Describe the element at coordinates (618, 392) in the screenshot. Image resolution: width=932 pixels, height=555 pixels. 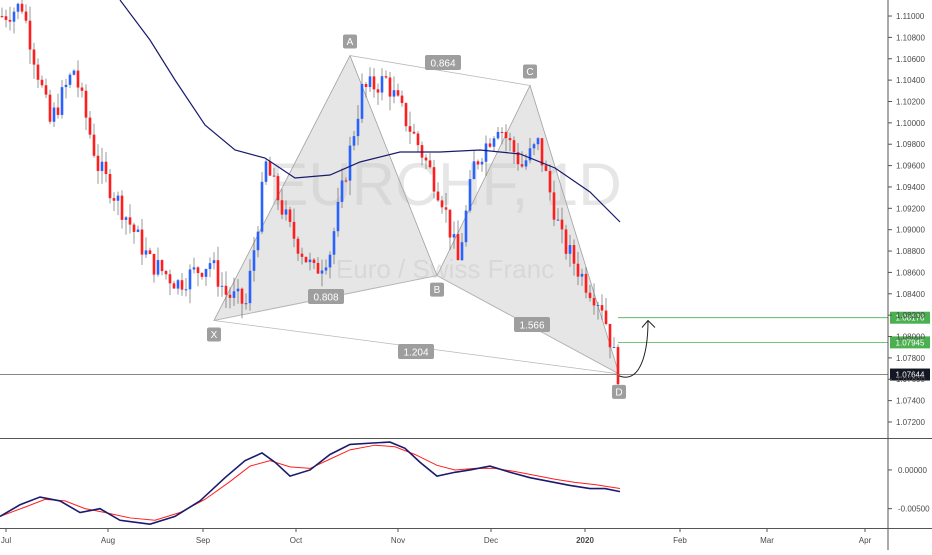
I see `point-label-d: D` at that location.